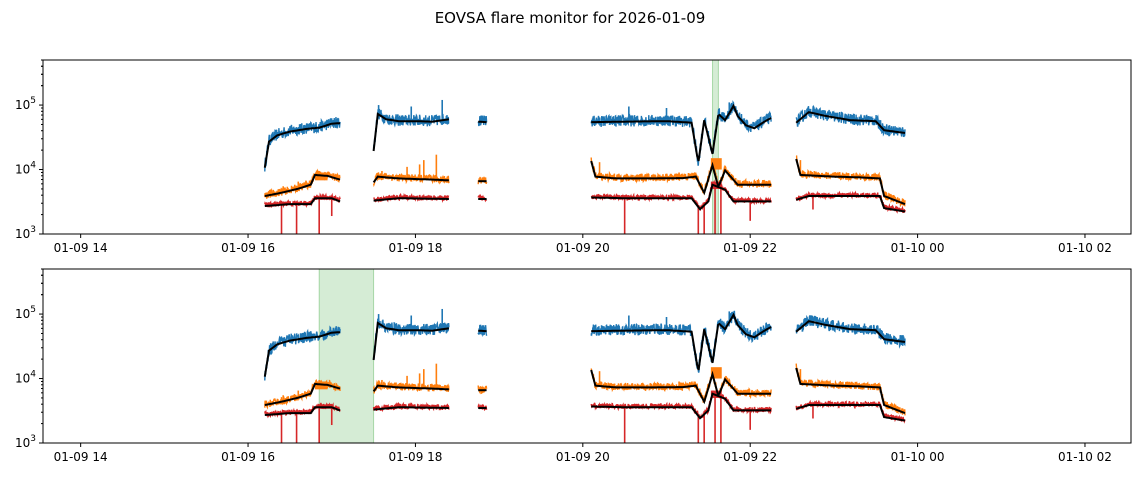 This screenshot has width=1143, height=482. What do you see at coordinates (346, 356) in the screenshot?
I see `flare-span` at bounding box center [346, 356].